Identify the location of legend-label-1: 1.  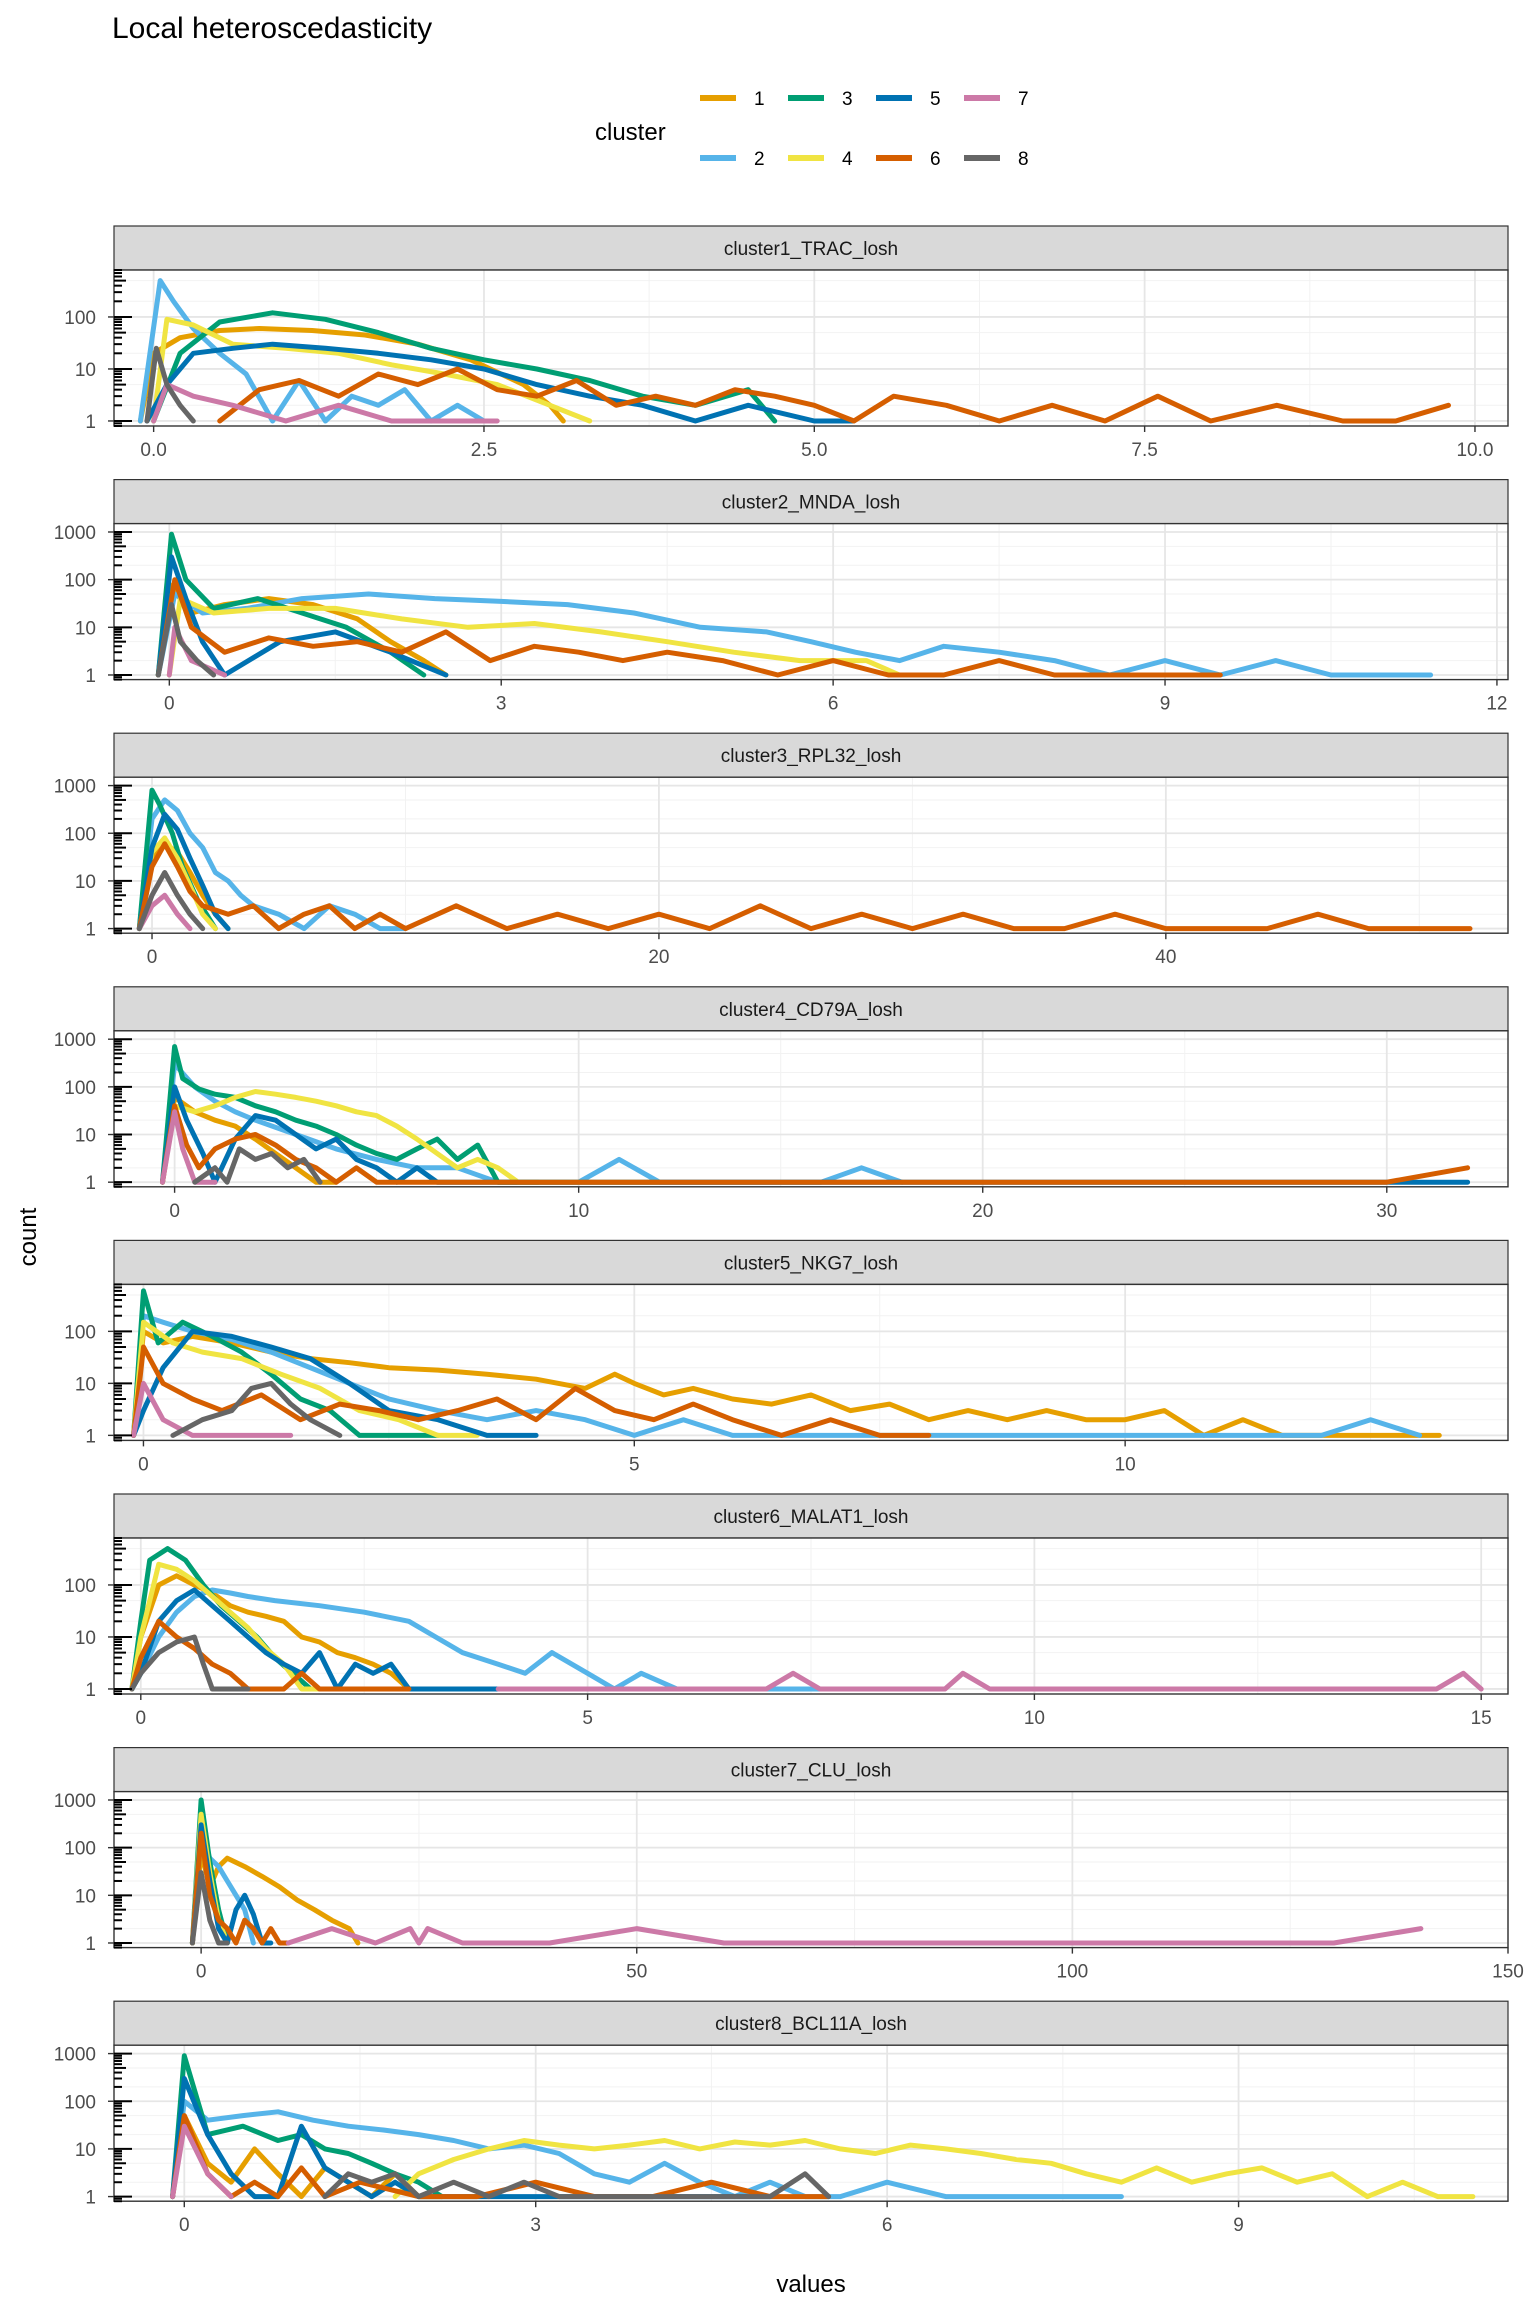
(759, 99).